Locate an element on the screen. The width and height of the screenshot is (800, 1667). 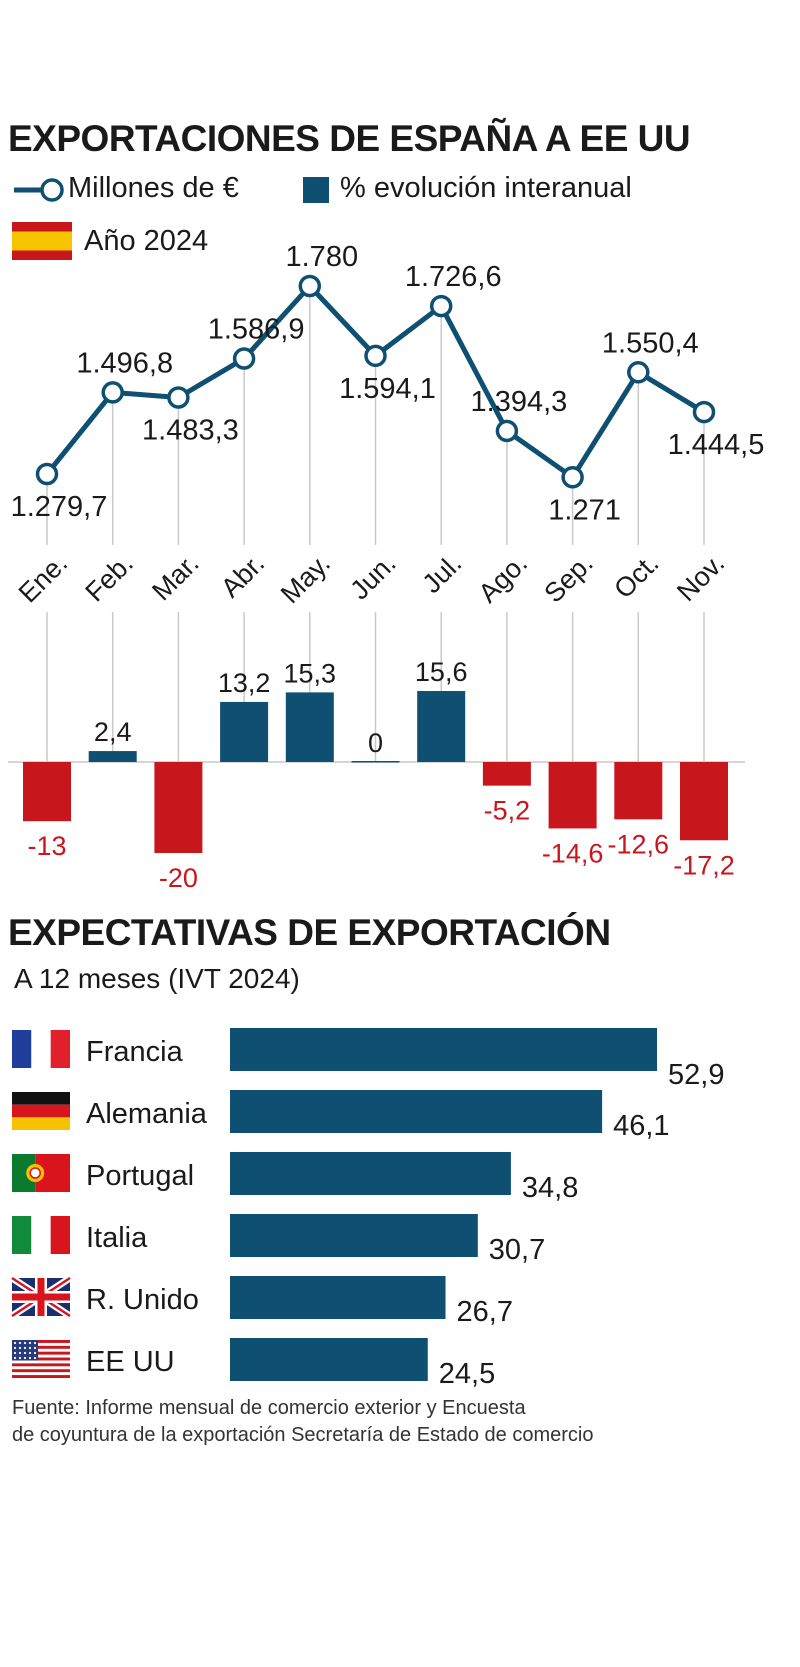
hbar-italia is located at coordinates (354, 1235).